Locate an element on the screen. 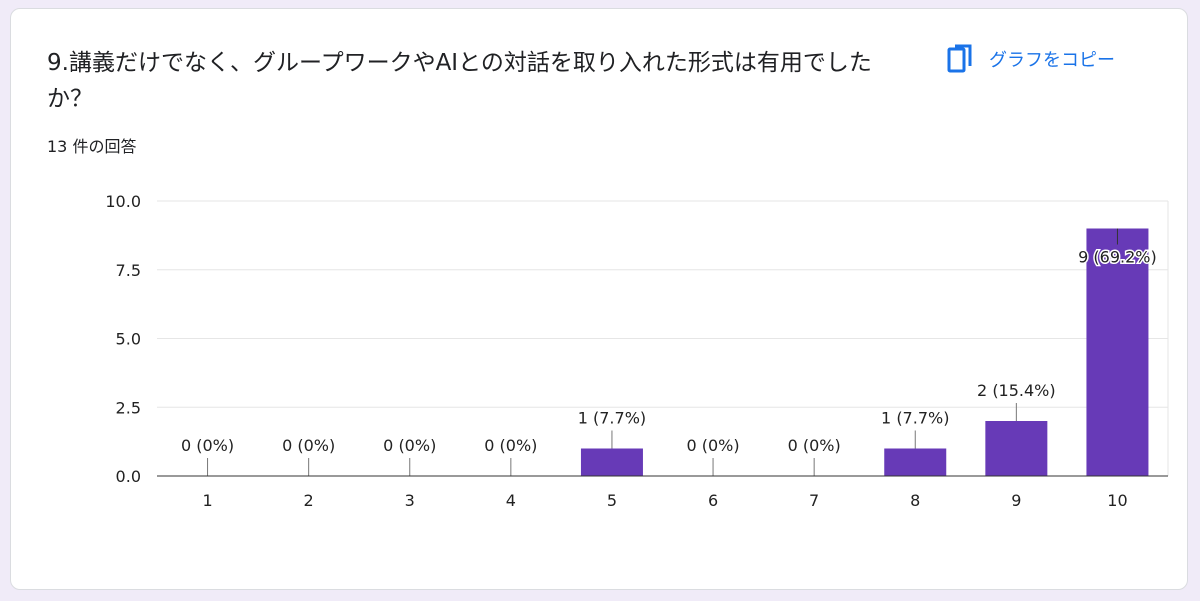  x-tick-label: 8 is located at coordinates (915, 500).